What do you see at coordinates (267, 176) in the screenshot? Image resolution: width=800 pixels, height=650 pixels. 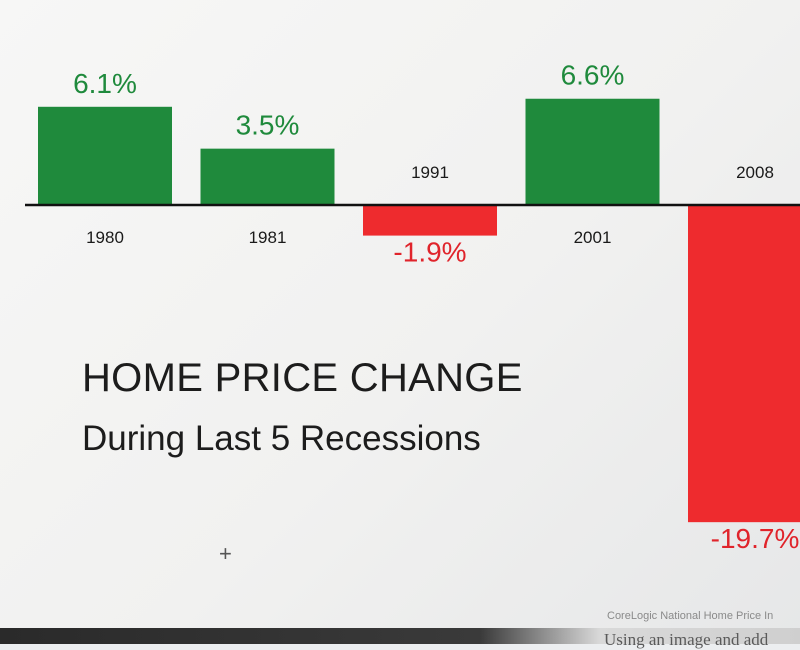 I see `bar-1981` at bounding box center [267, 176].